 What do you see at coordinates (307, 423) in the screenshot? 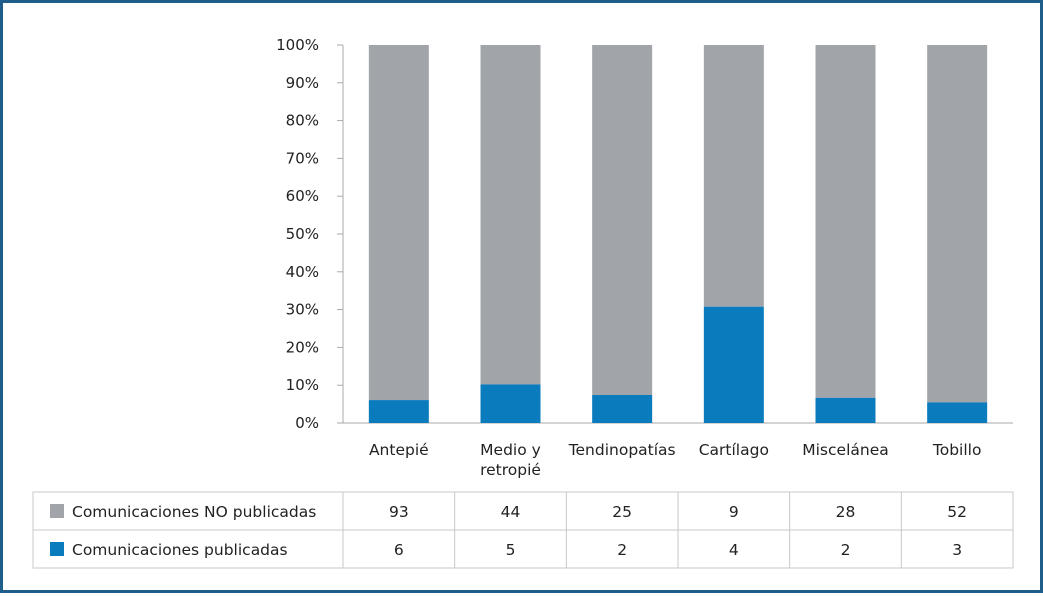
I see `y-tick-label: 0%` at bounding box center [307, 423].